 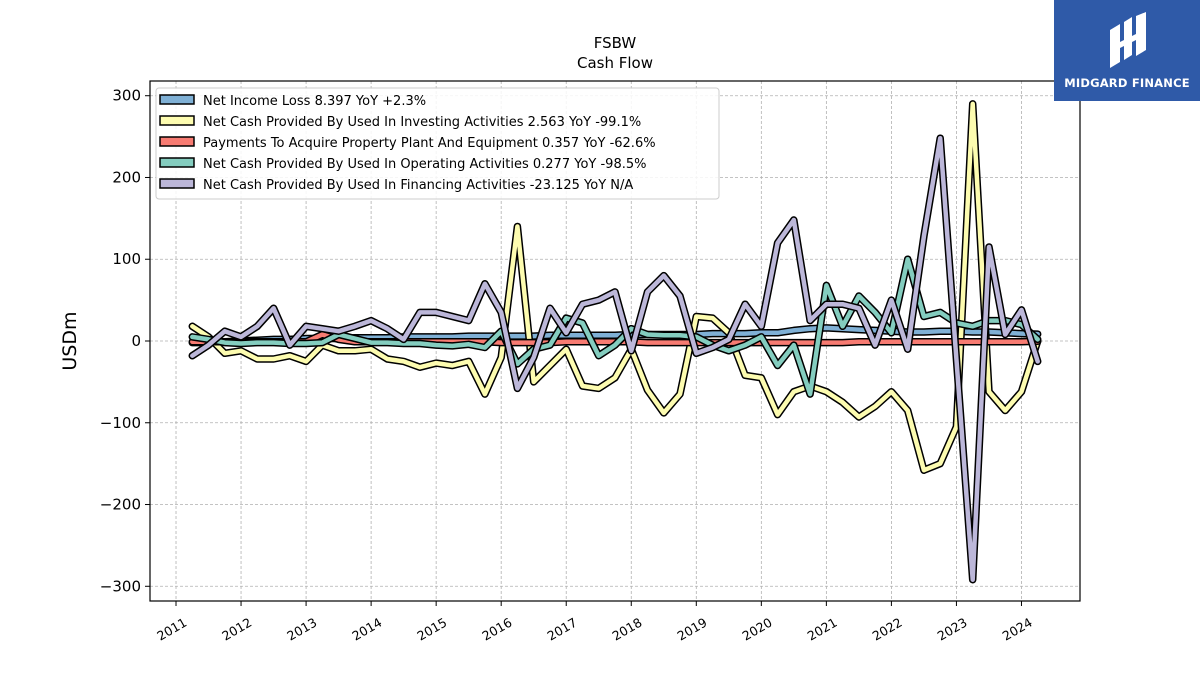 What do you see at coordinates (120, 586) in the screenshot?
I see `y-tick-label: −300` at bounding box center [120, 586].